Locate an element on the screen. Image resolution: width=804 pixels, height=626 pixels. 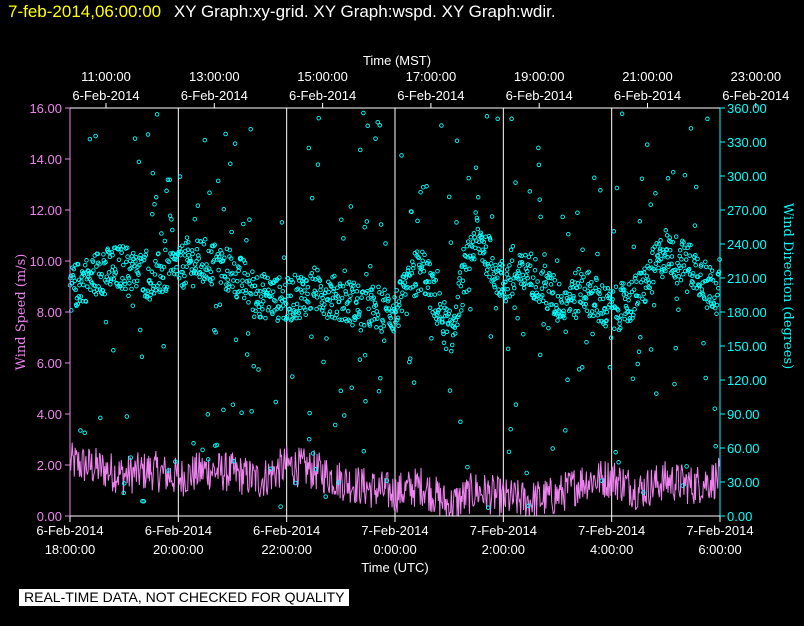
right-y-tick-label: 210.00 is located at coordinates (747, 278).